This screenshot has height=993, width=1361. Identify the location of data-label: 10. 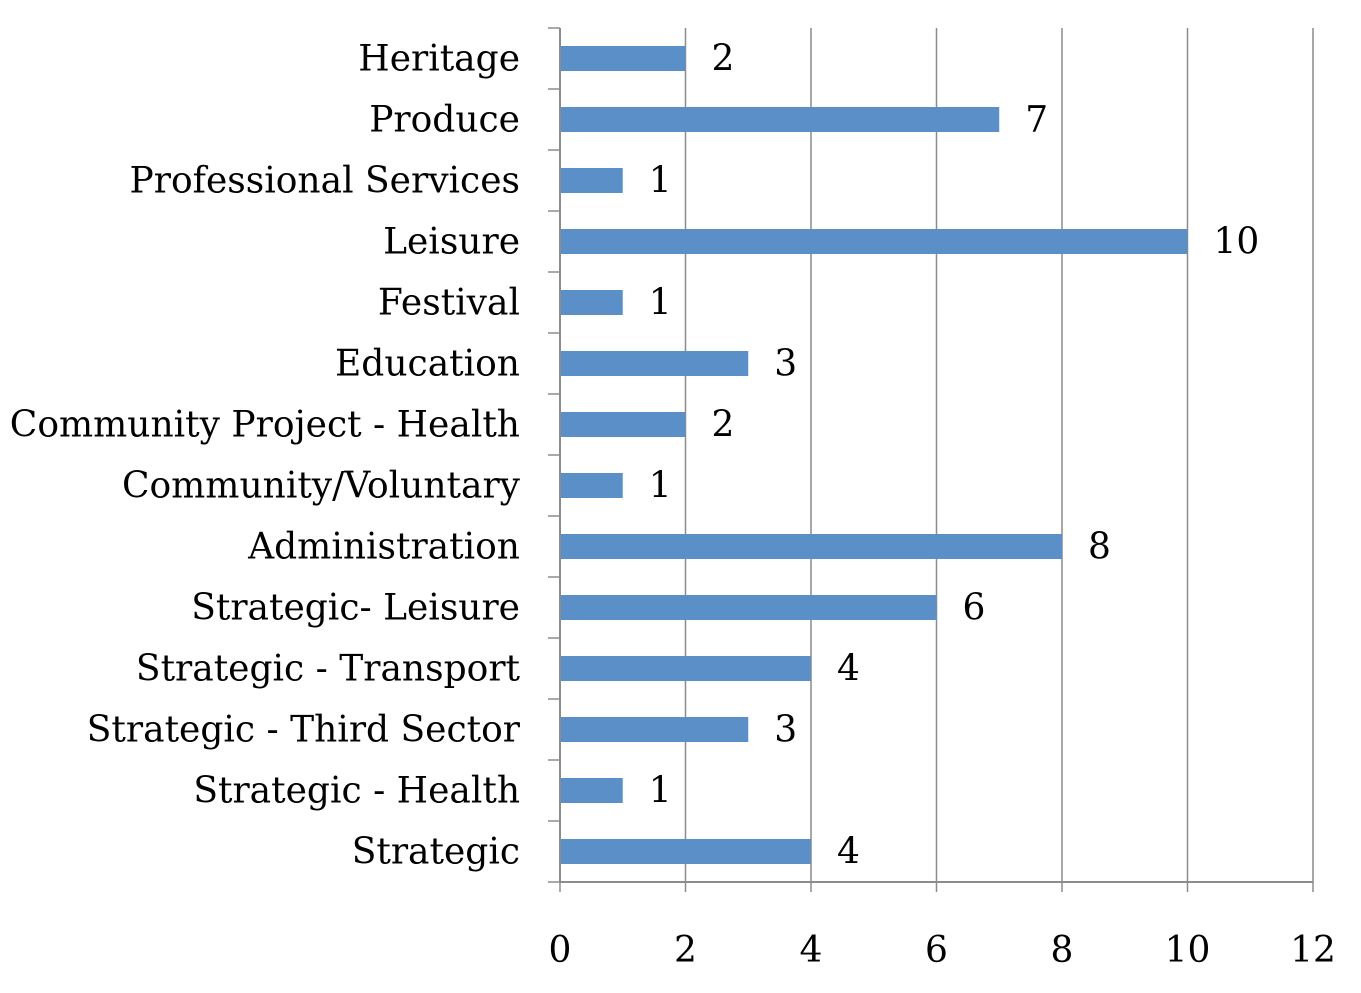
(1237, 242).